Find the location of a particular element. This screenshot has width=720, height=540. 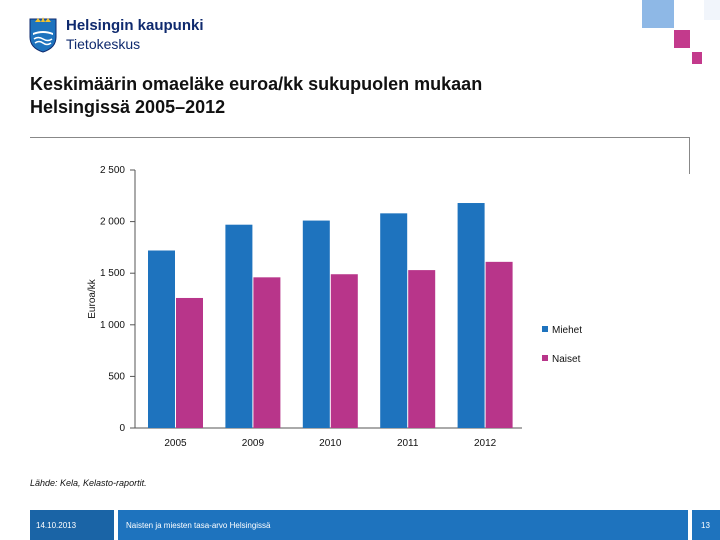

bar-miehet-2012 is located at coordinates (471, 315).